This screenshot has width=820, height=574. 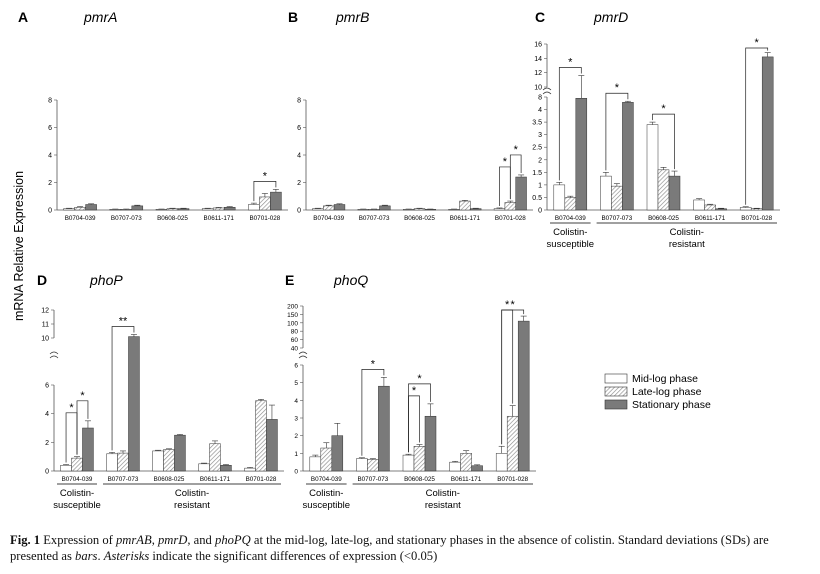 I want to click on panel-c-bar-late, so click(x=663, y=190).